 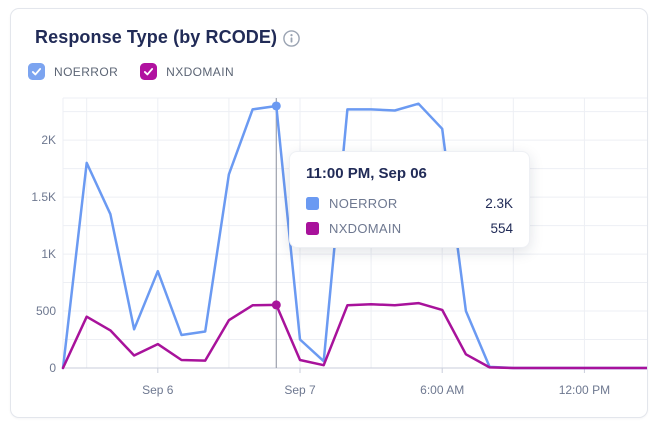 What do you see at coordinates (499, 203) in the screenshot?
I see `tooltip-value-noerror: 2.3K` at bounding box center [499, 203].